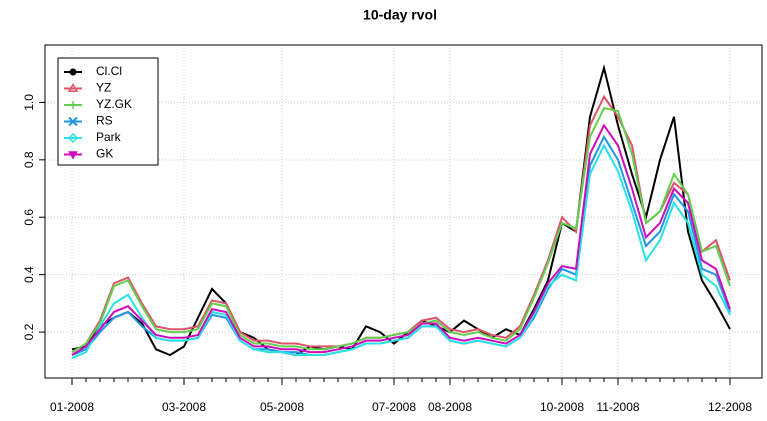 This screenshot has width=767, height=421. I want to click on chart-title: 10-day rvol, so click(400, 15).